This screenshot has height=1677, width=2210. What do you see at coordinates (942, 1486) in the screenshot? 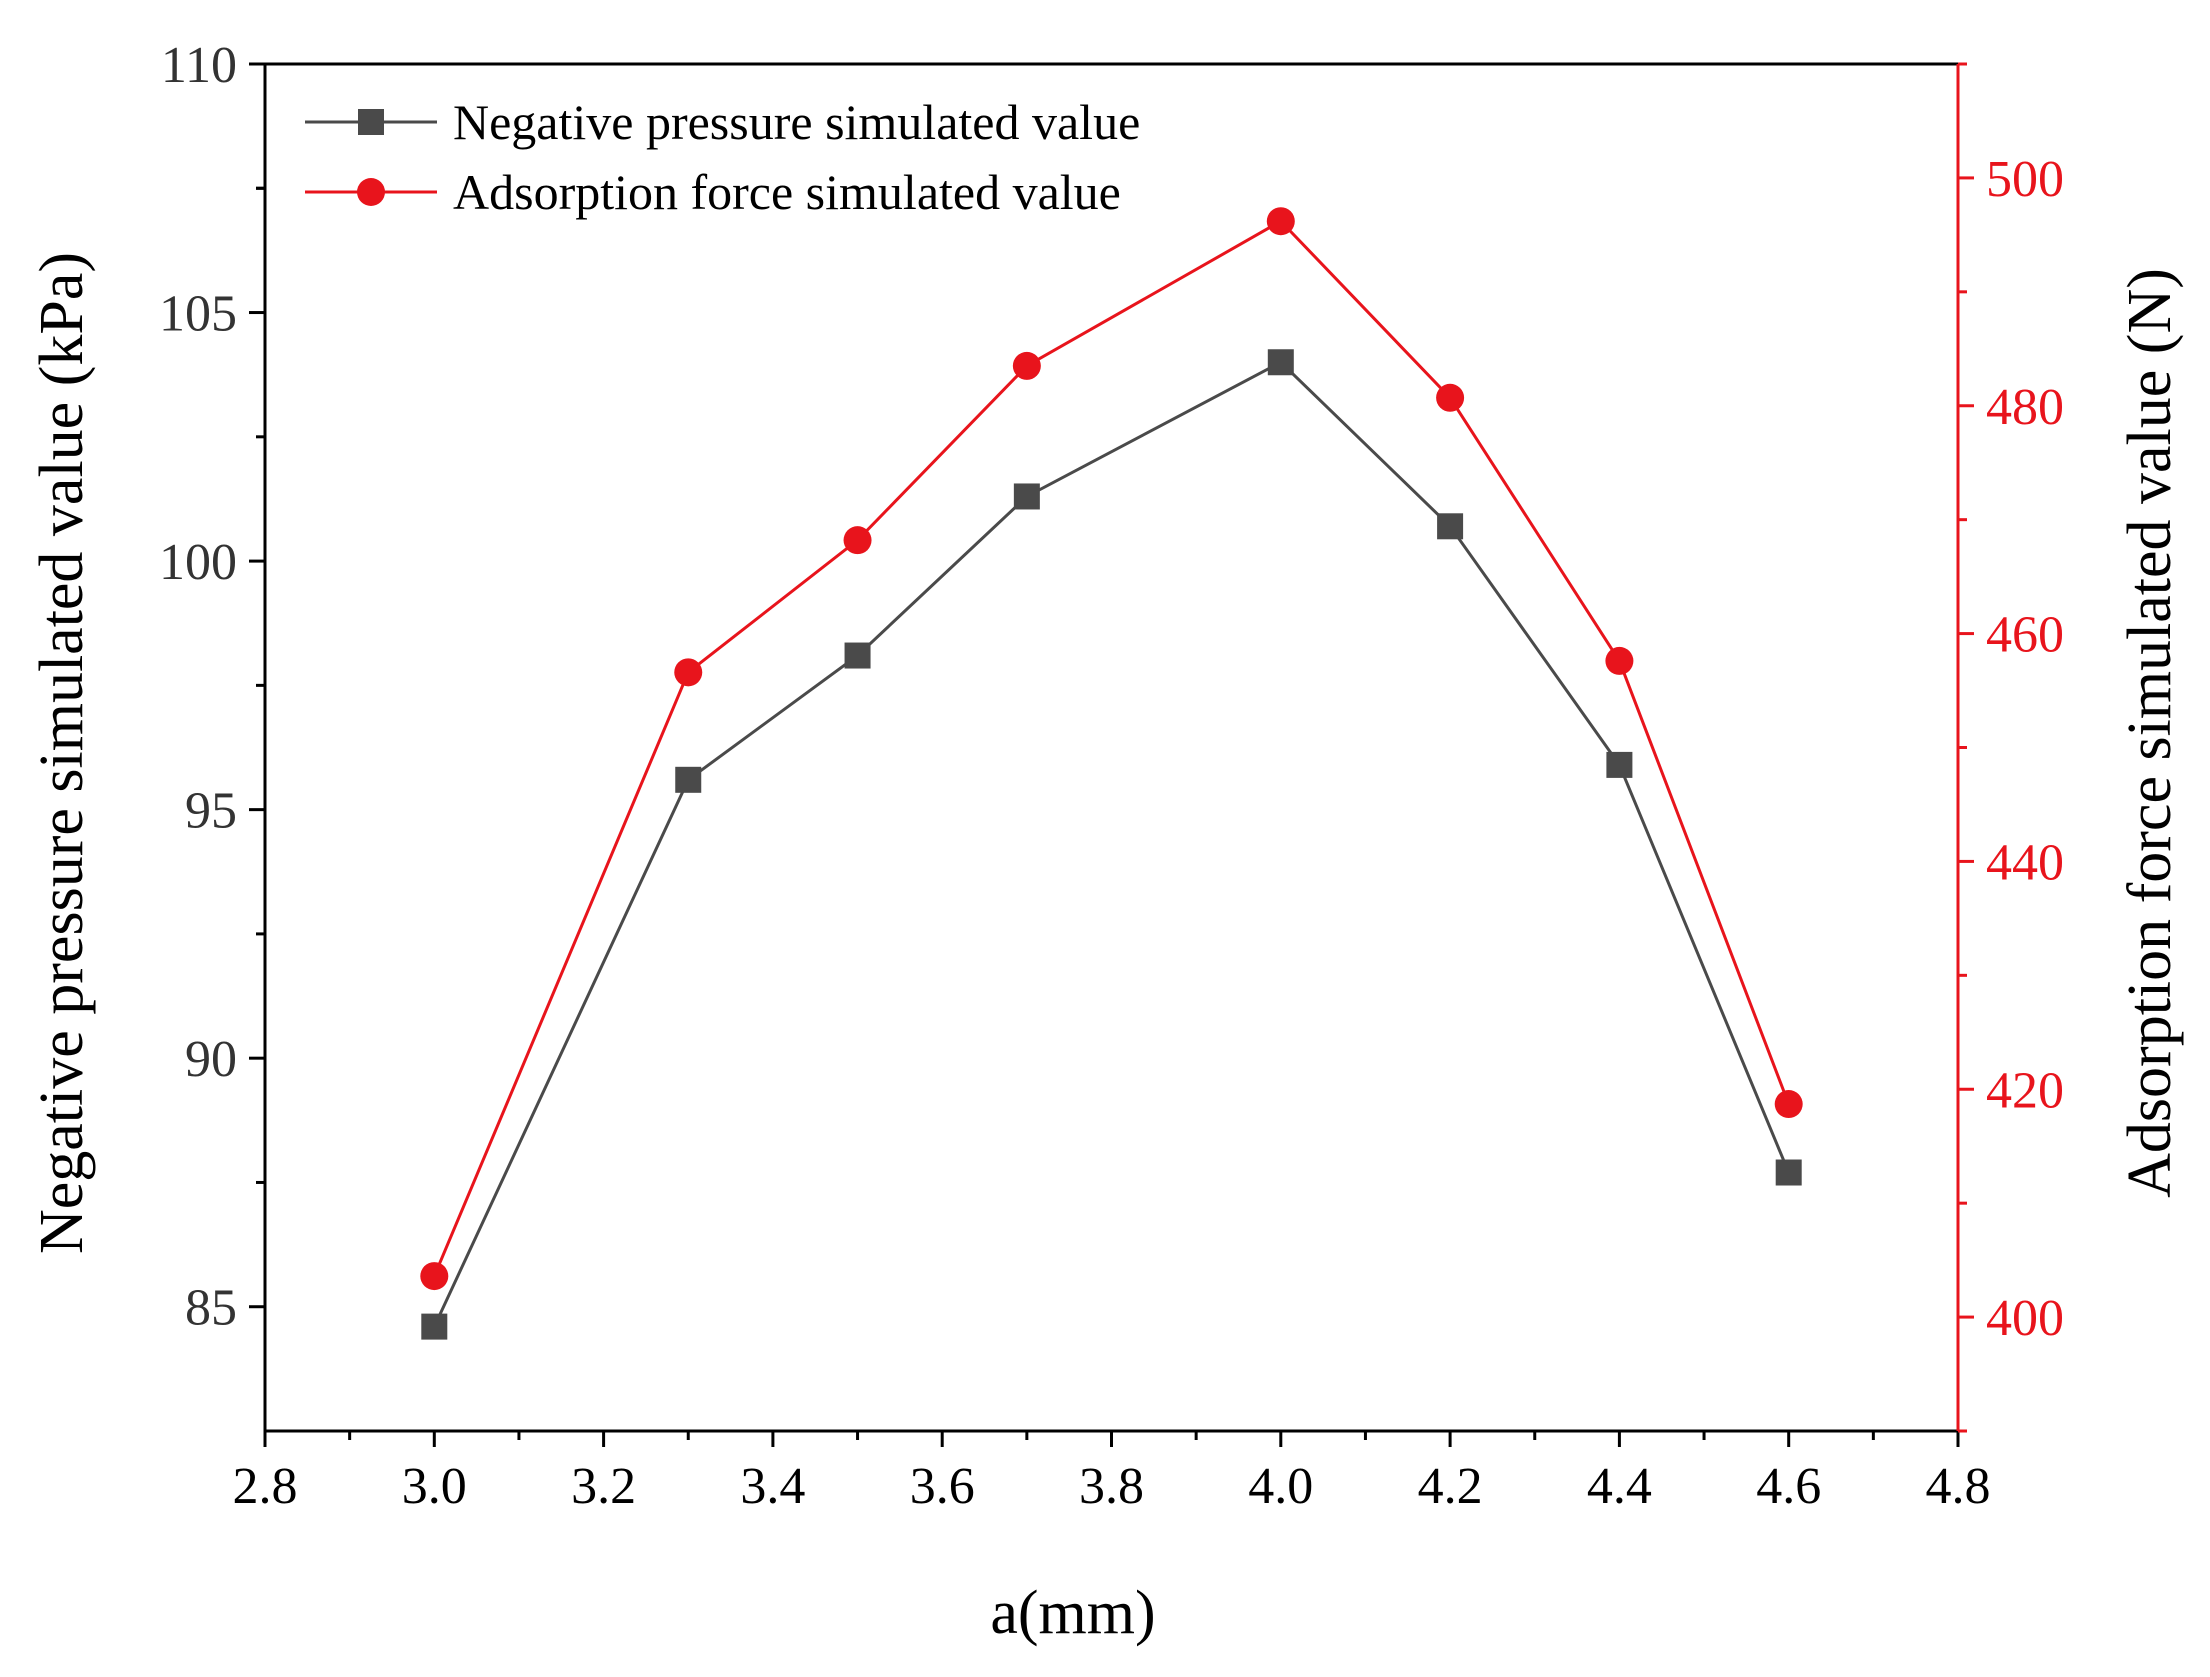
I see `x-tick-label: 3.6` at bounding box center [942, 1486].